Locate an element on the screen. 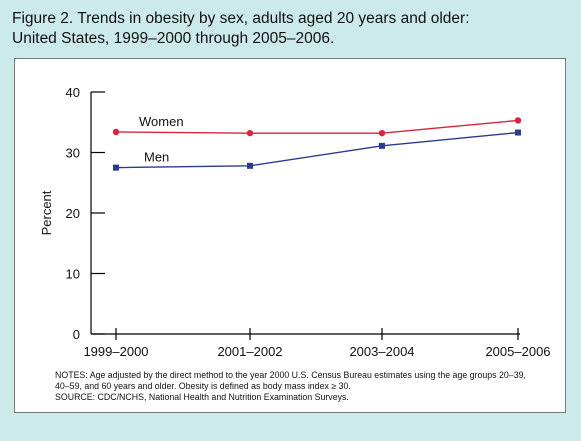 This screenshot has width=581, height=441. y-tick-label-40: 40 is located at coordinates (73, 92).